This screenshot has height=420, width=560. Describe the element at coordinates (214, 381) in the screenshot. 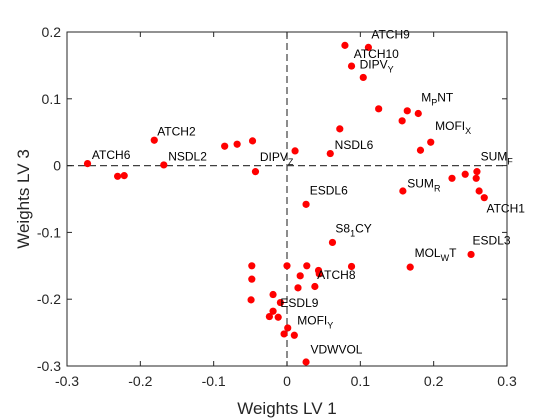

I see `x-tick-label: -0.1` at that location.